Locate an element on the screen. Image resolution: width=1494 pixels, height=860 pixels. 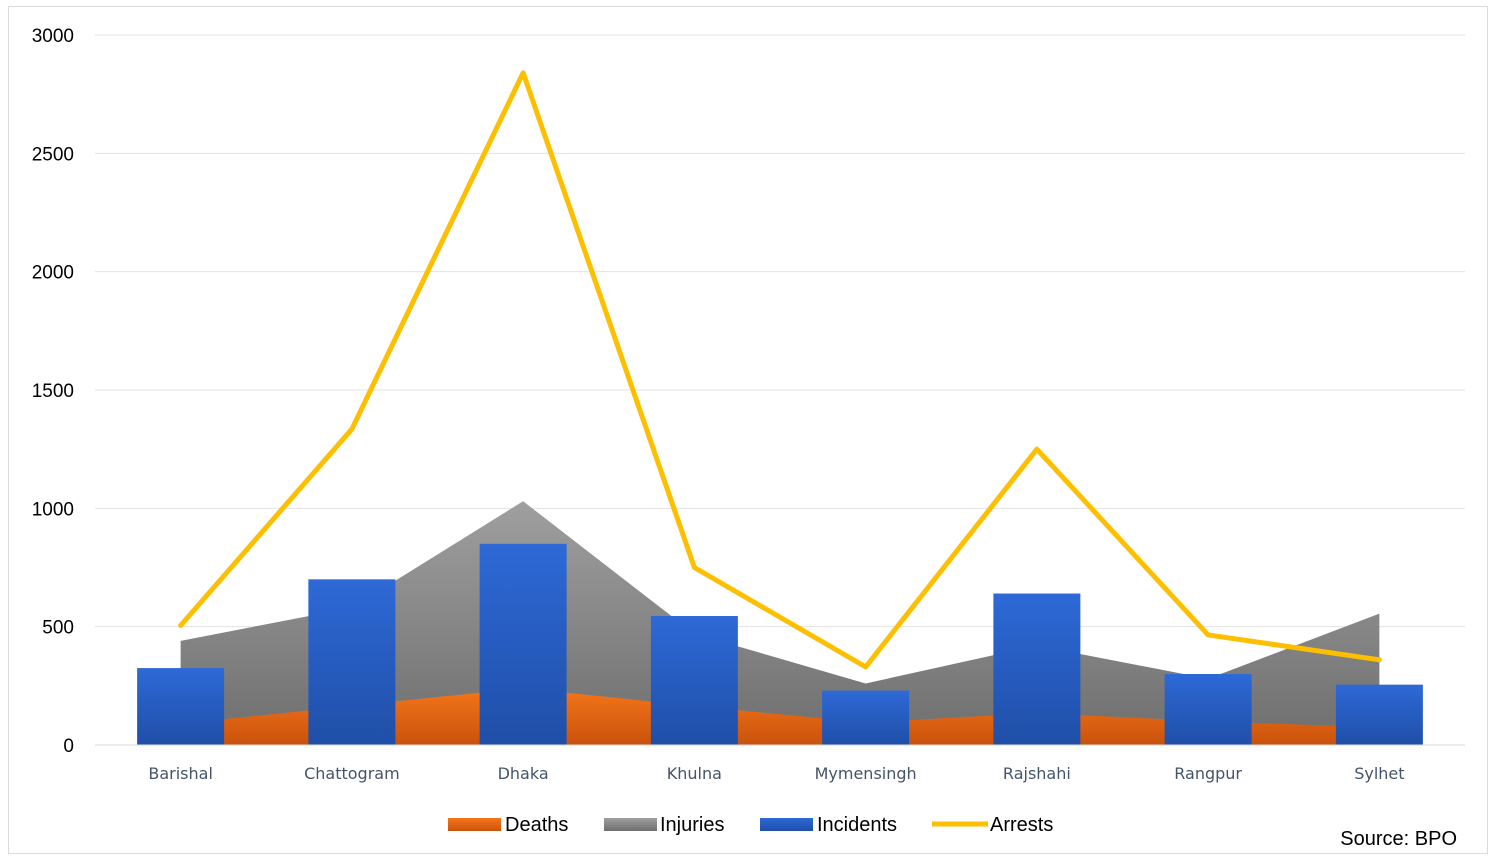
y-tick-label: 0 is located at coordinates (68, 746).